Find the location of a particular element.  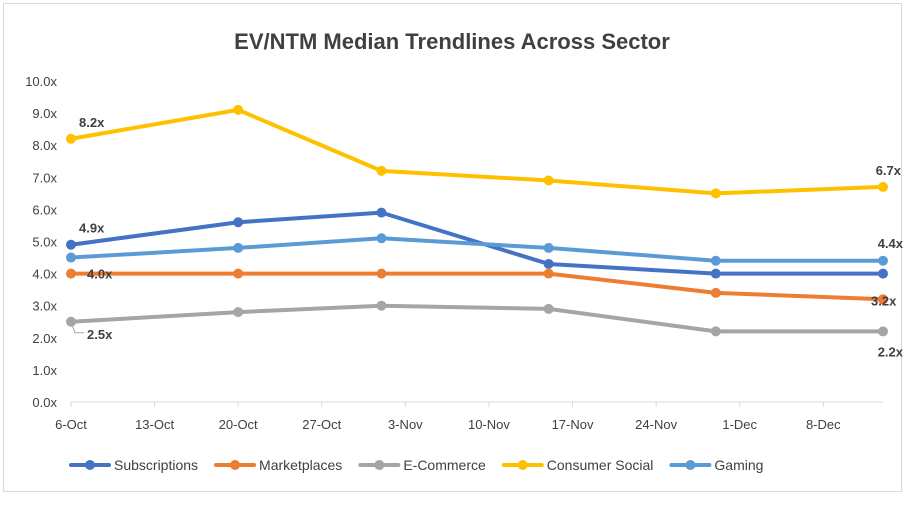

y-tick-label: 2.0x is located at coordinates (44, 338).